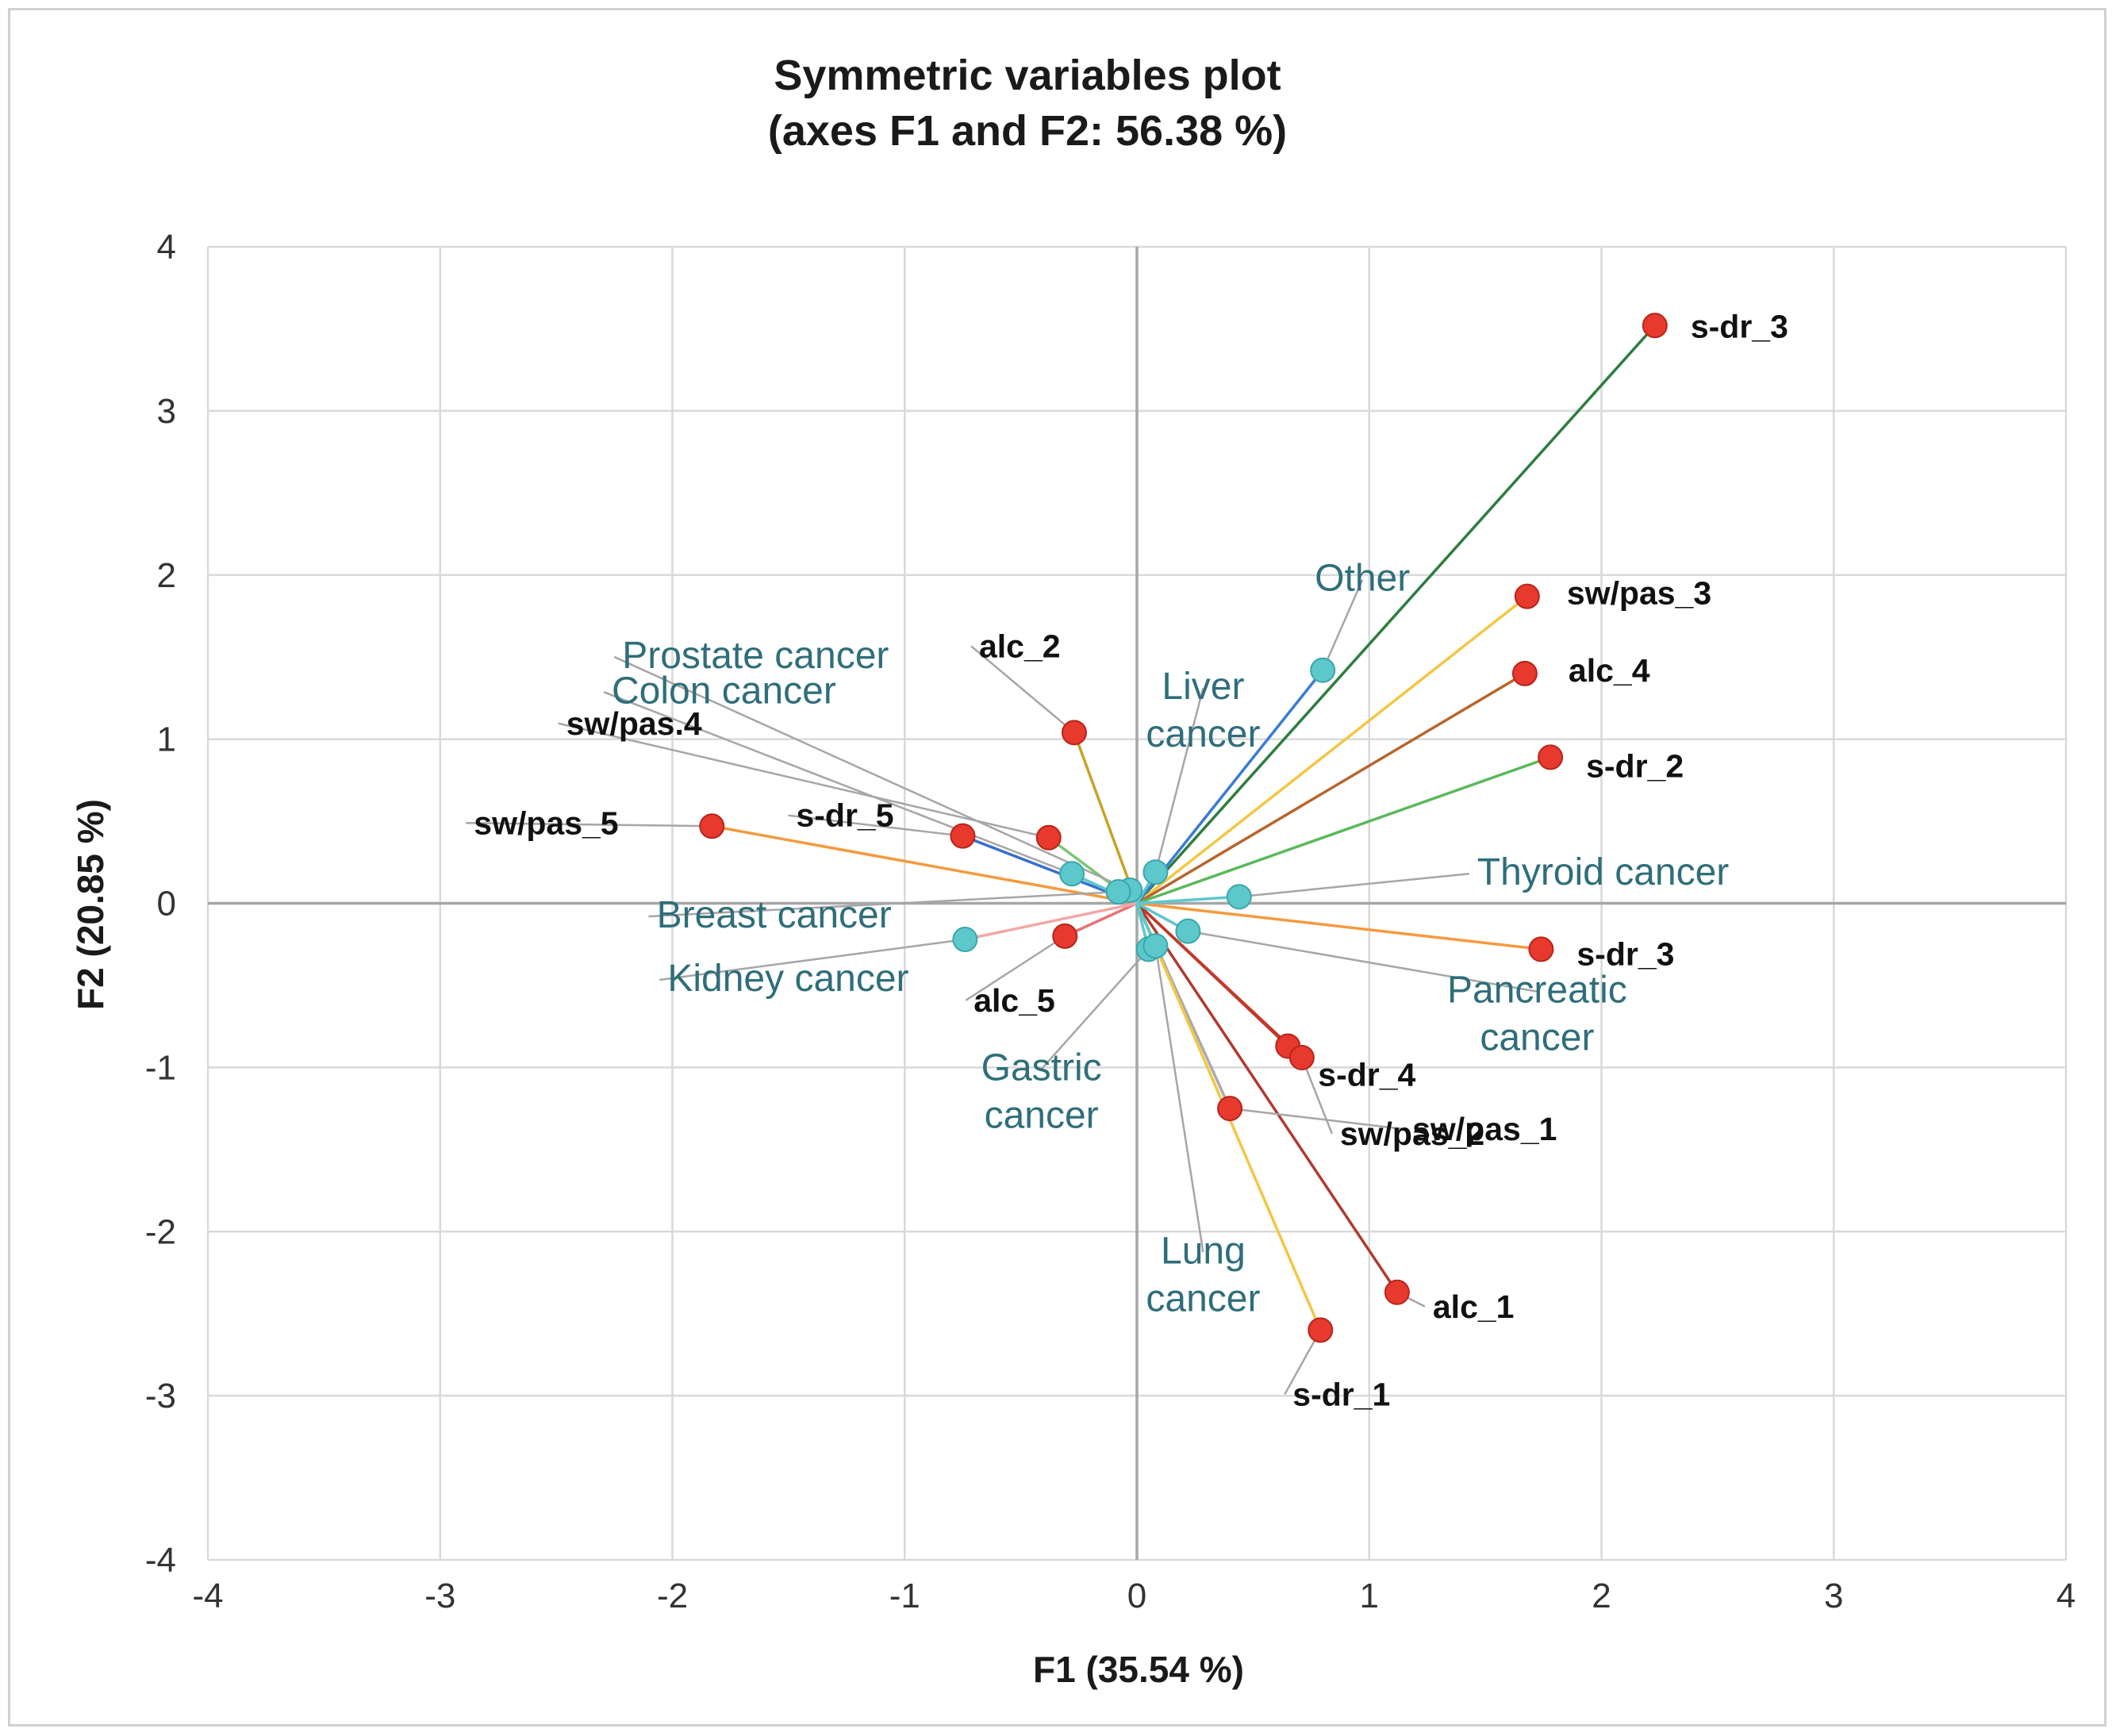 Image resolution: width=2116 pixels, height=1736 pixels. What do you see at coordinates (755, 656) in the screenshot?
I see `point-label: Prostate cancer` at bounding box center [755, 656].